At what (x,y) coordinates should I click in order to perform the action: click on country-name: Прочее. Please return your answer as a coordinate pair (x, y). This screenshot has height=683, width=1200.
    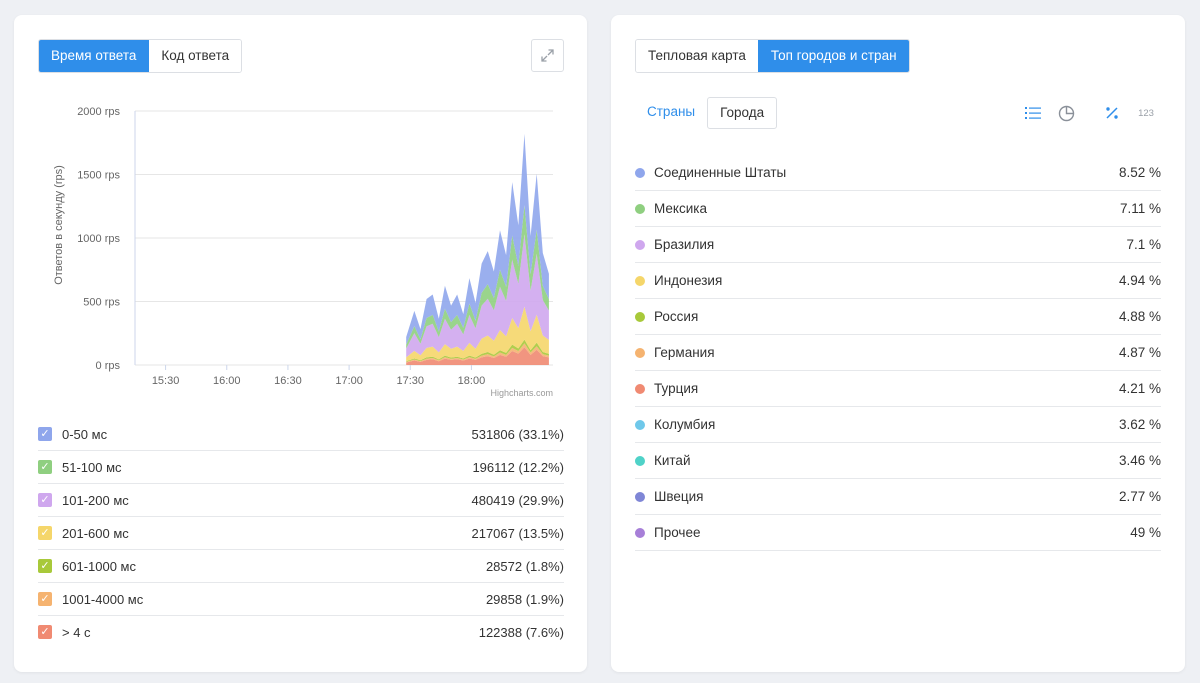
    Looking at the image, I should click on (677, 532).